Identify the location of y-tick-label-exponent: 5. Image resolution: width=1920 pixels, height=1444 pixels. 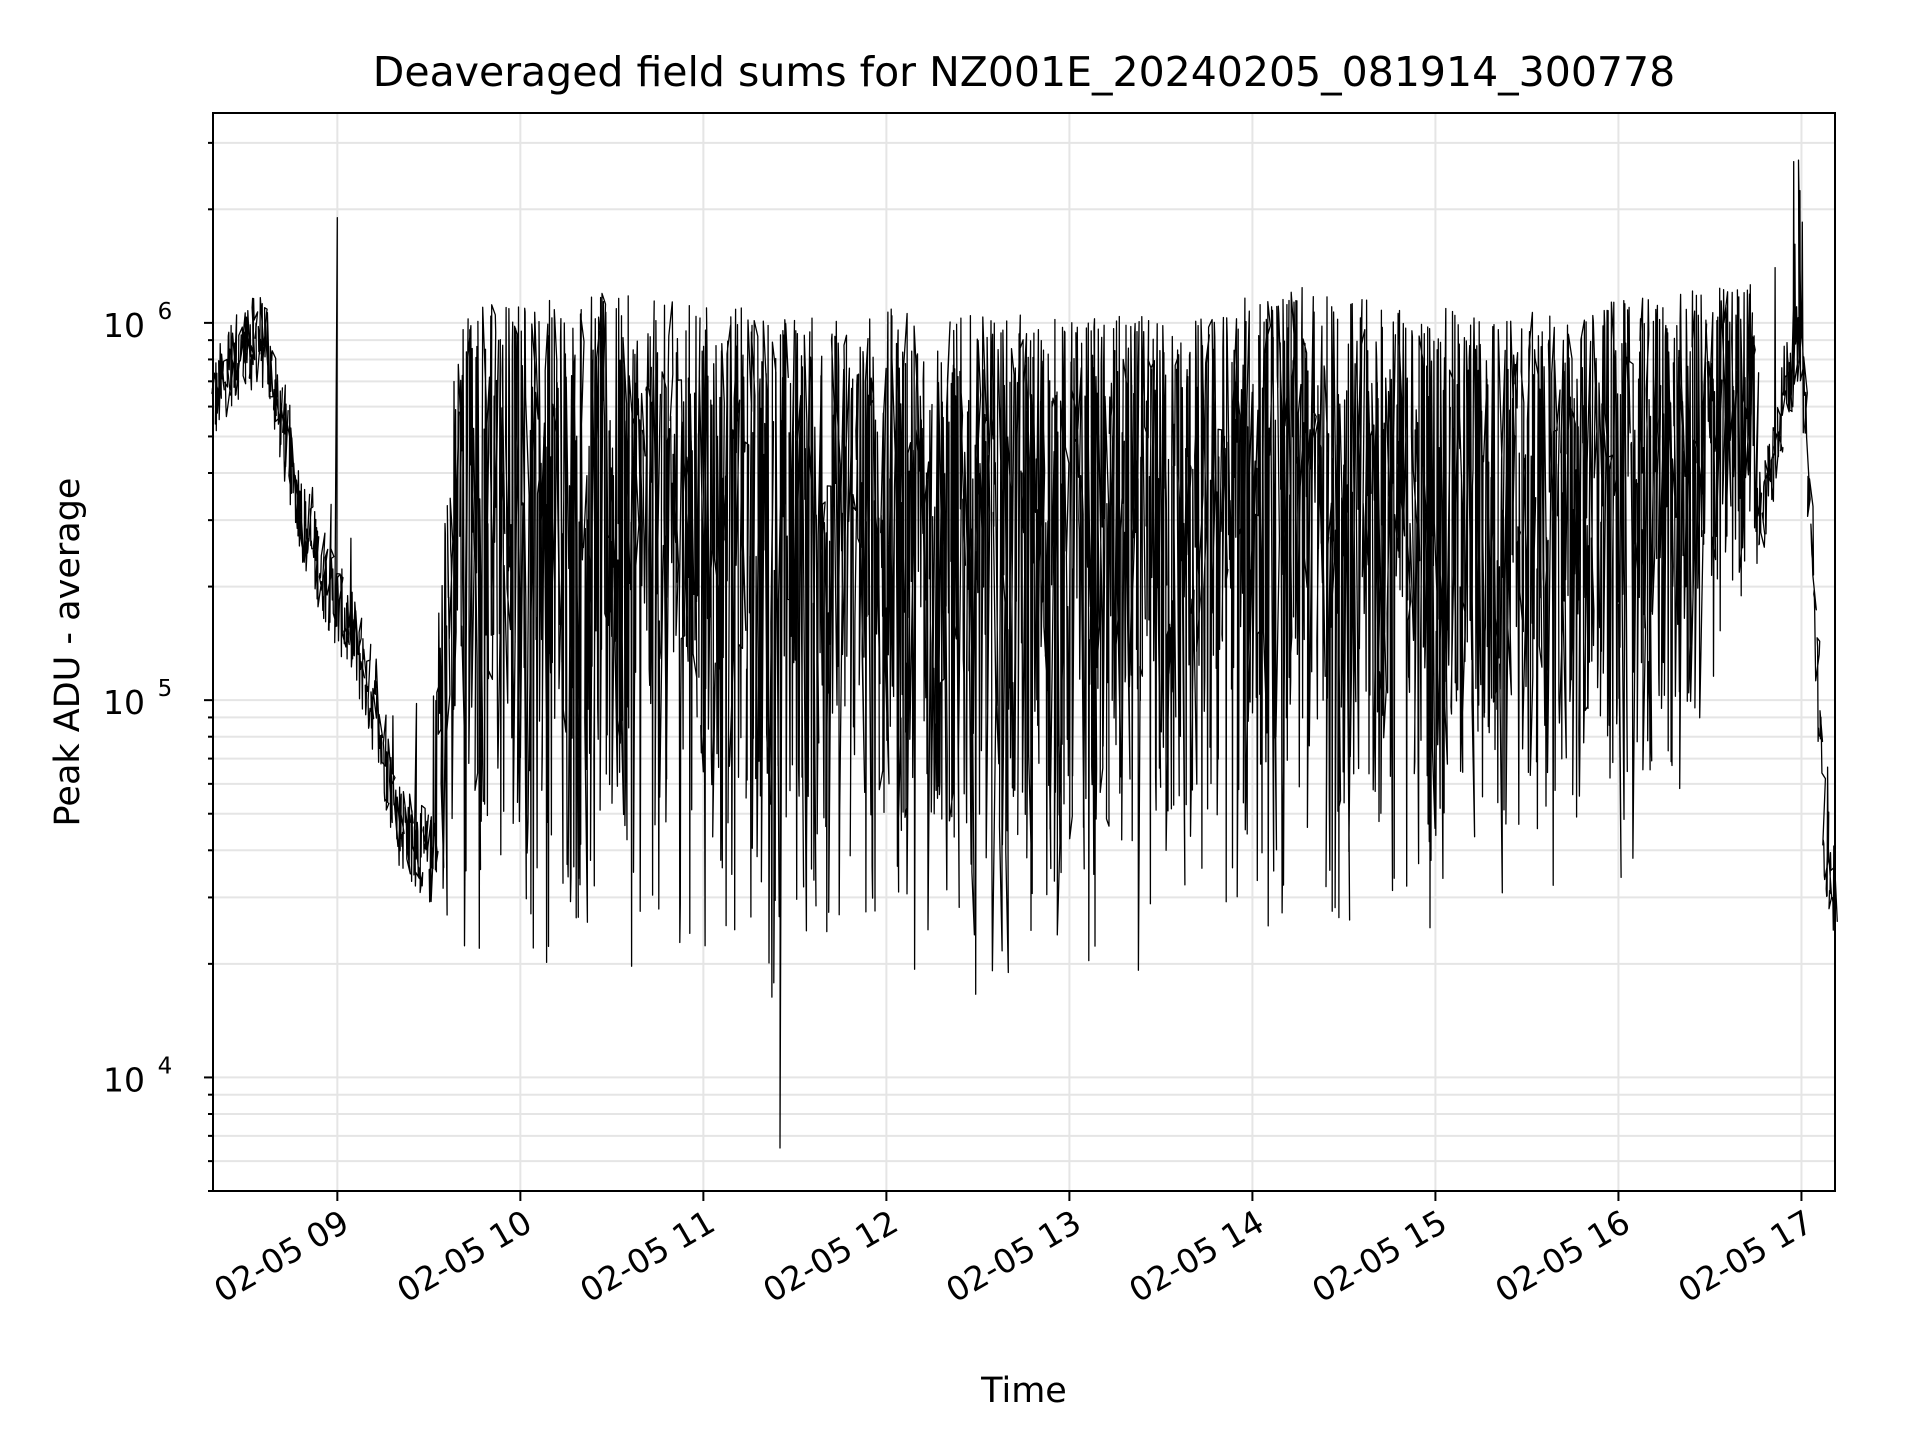
(165, 689).